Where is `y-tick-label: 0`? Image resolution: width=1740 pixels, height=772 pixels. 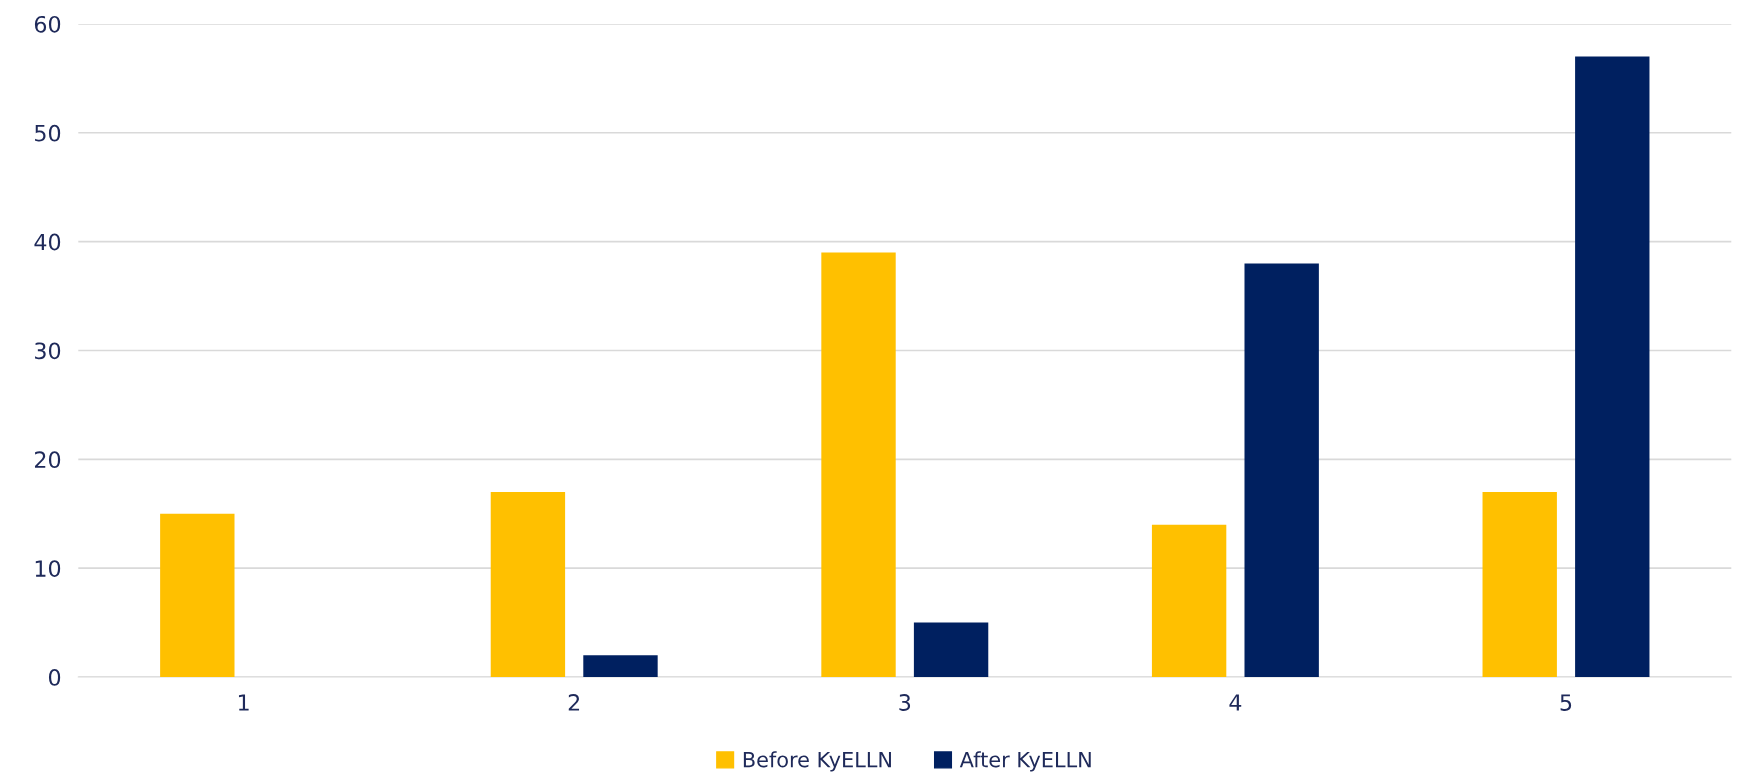
y-tick-label: 0 is located at coordinates (54, 677).